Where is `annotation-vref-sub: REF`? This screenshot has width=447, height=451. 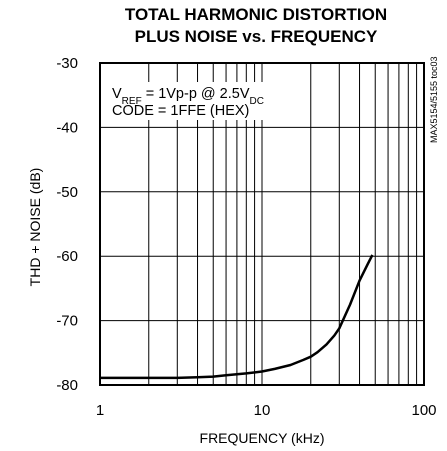 annotation-vref-sub: REF is located at coordinates (132, 101).